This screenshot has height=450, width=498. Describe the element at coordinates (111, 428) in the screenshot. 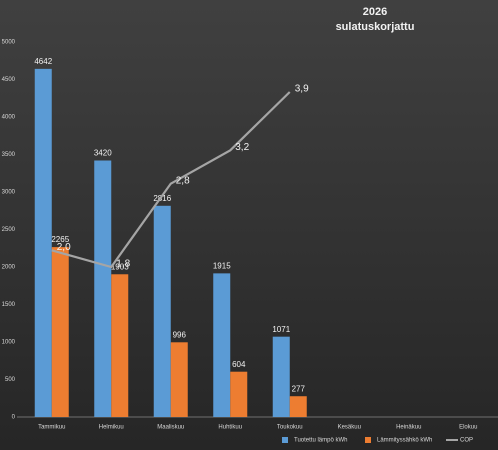

I see `x-tick-label: Helmikuu` at that location.